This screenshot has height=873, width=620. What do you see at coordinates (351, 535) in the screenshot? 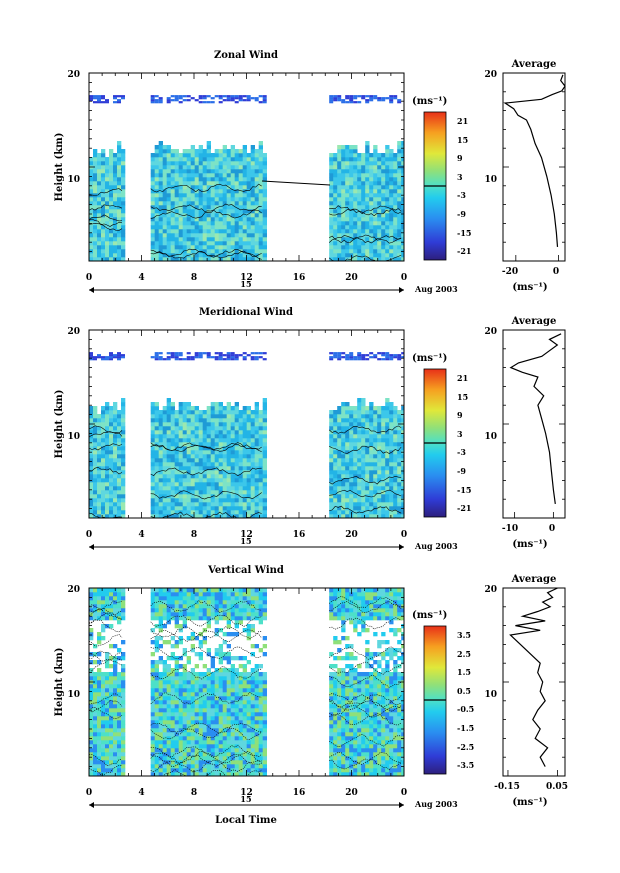
I see `x-tick-label: 20` at bounding box center [351, 535].